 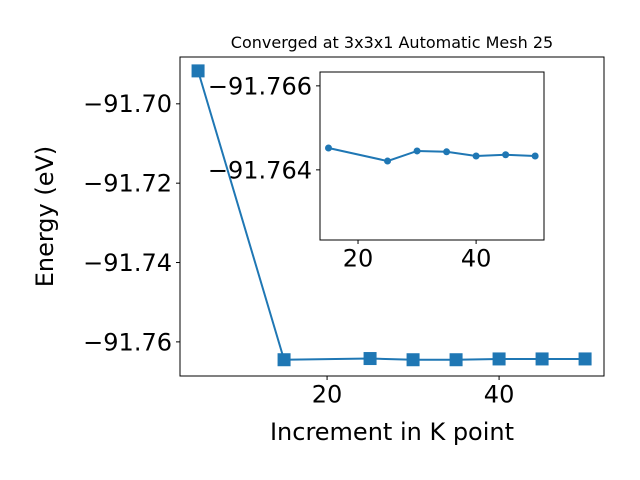 What do you see at coordinates (260, 86) in the screenshot?
I see `y-tick-label: −91.766` at bounding box center [260, 86].